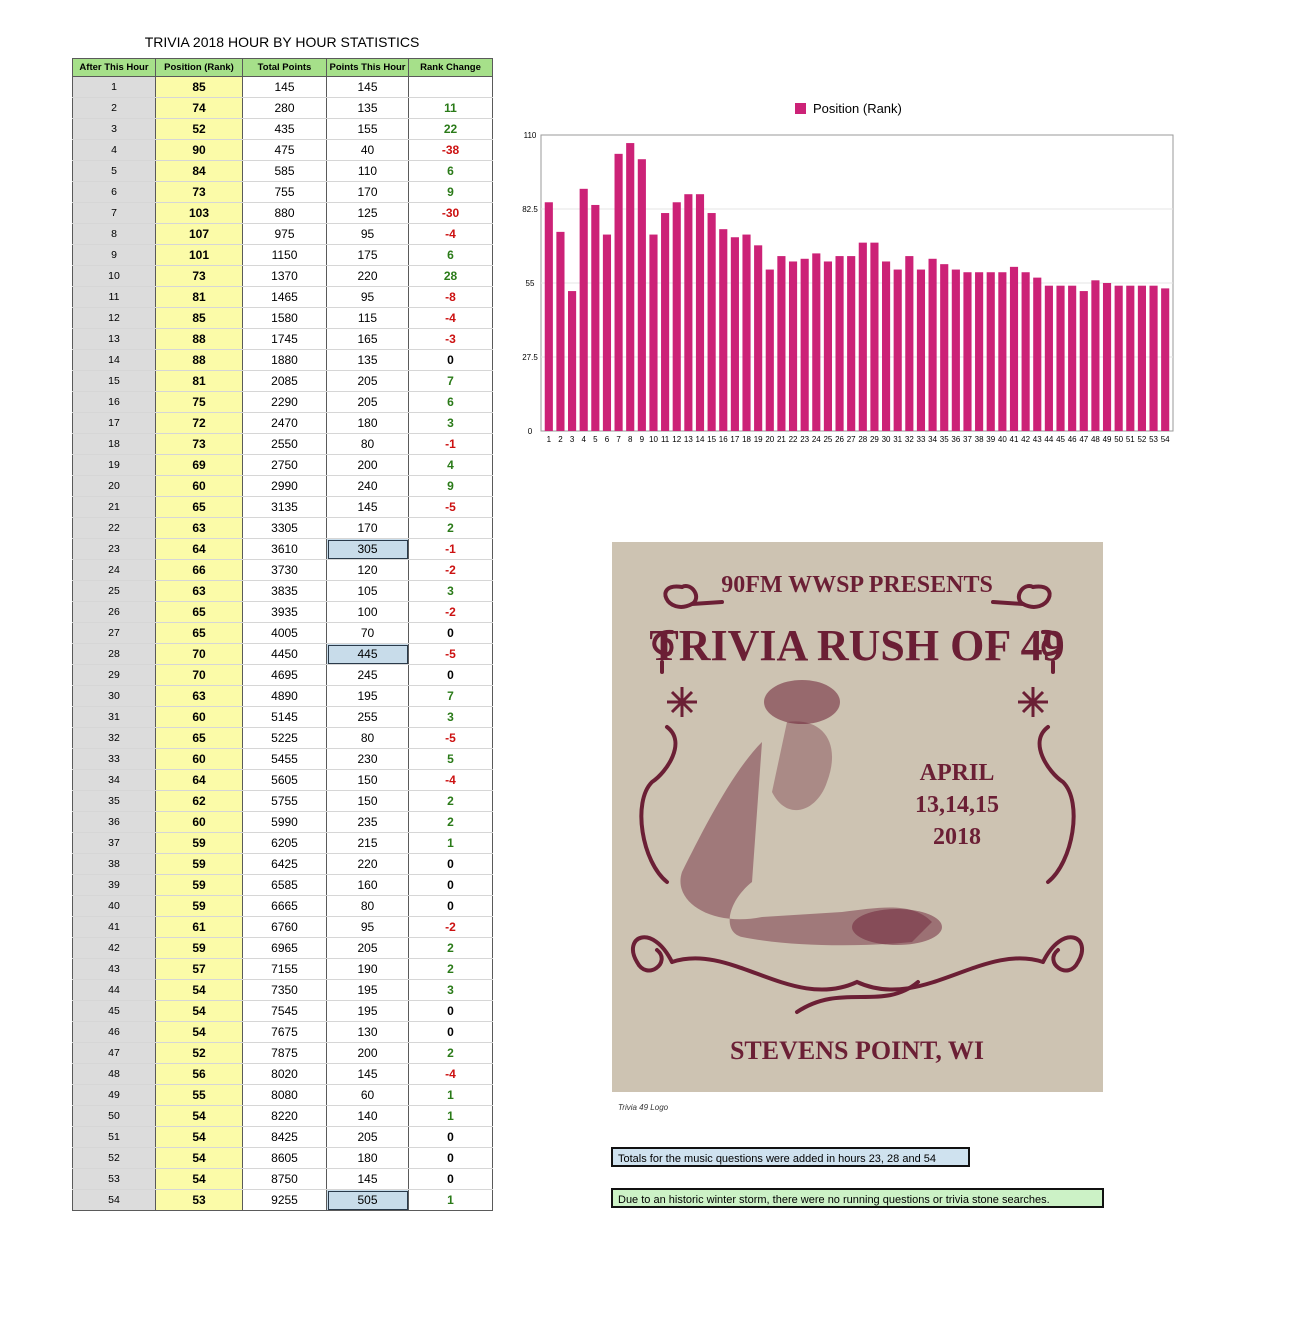  Describe the element at coordinates (1048, 439) in the screenshot. I see `x-tick-label: 44` at that location.